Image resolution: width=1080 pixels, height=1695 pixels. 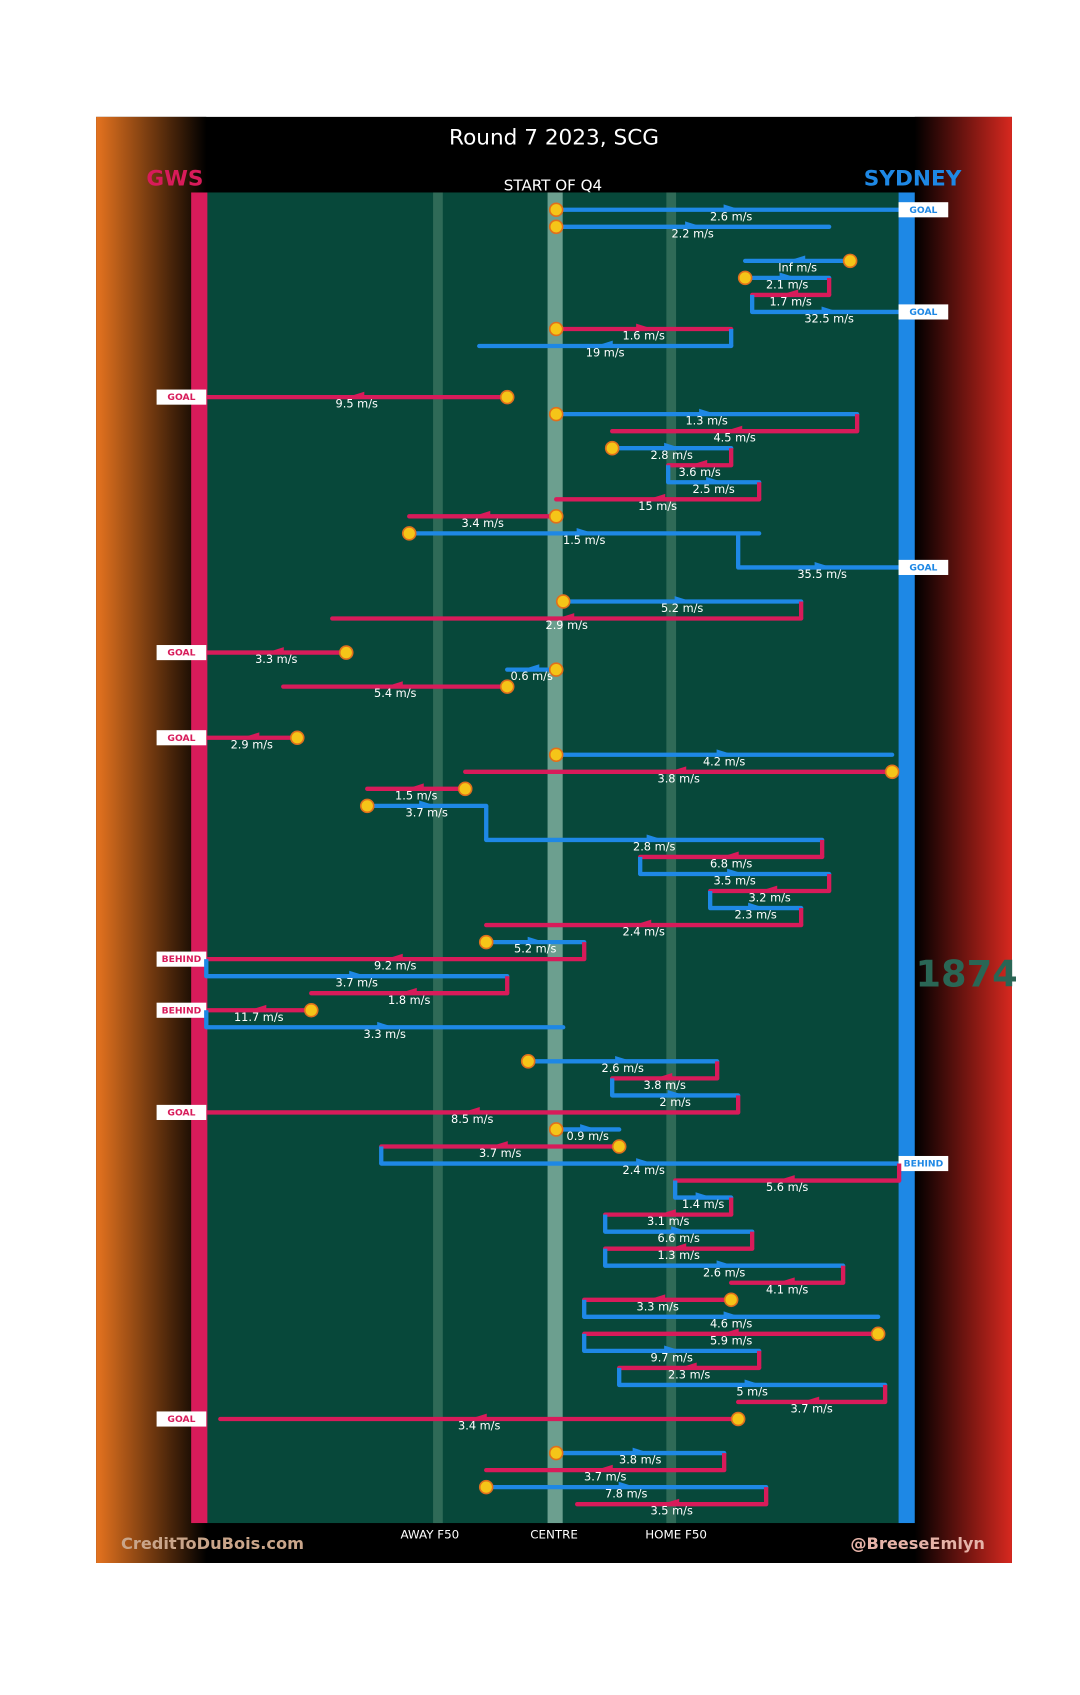 I want to click on speed-label: 4.2 m/s, so click(x=724, y=761).